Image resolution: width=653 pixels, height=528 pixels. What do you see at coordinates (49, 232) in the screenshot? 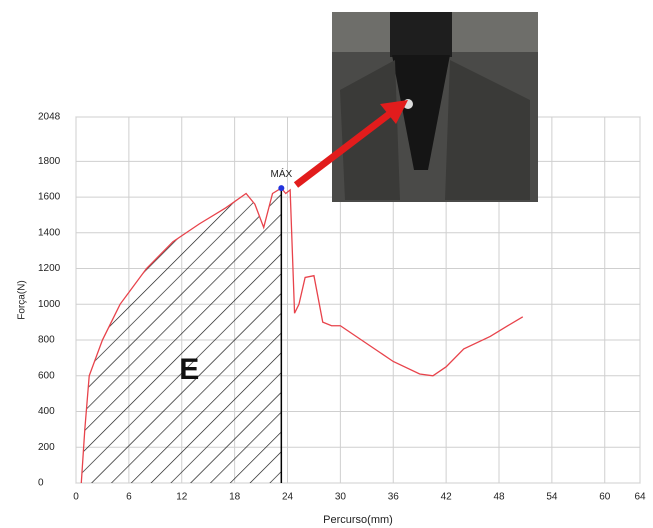
I see `y-tick-label: 1400` at bounding box center [49, 232].